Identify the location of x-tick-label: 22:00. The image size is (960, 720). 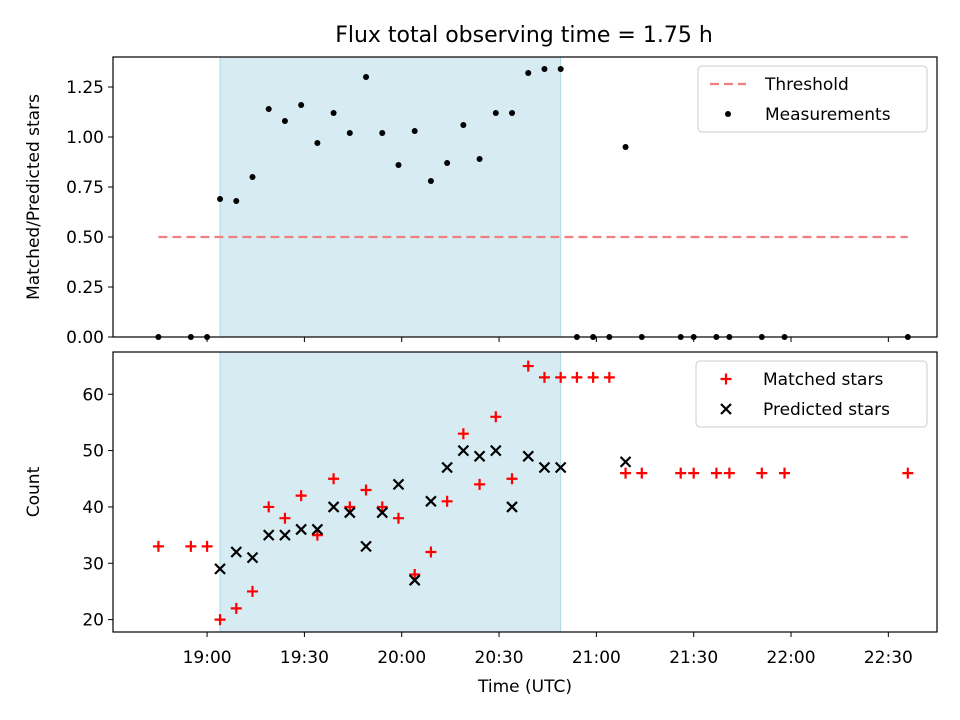
(791, 658).